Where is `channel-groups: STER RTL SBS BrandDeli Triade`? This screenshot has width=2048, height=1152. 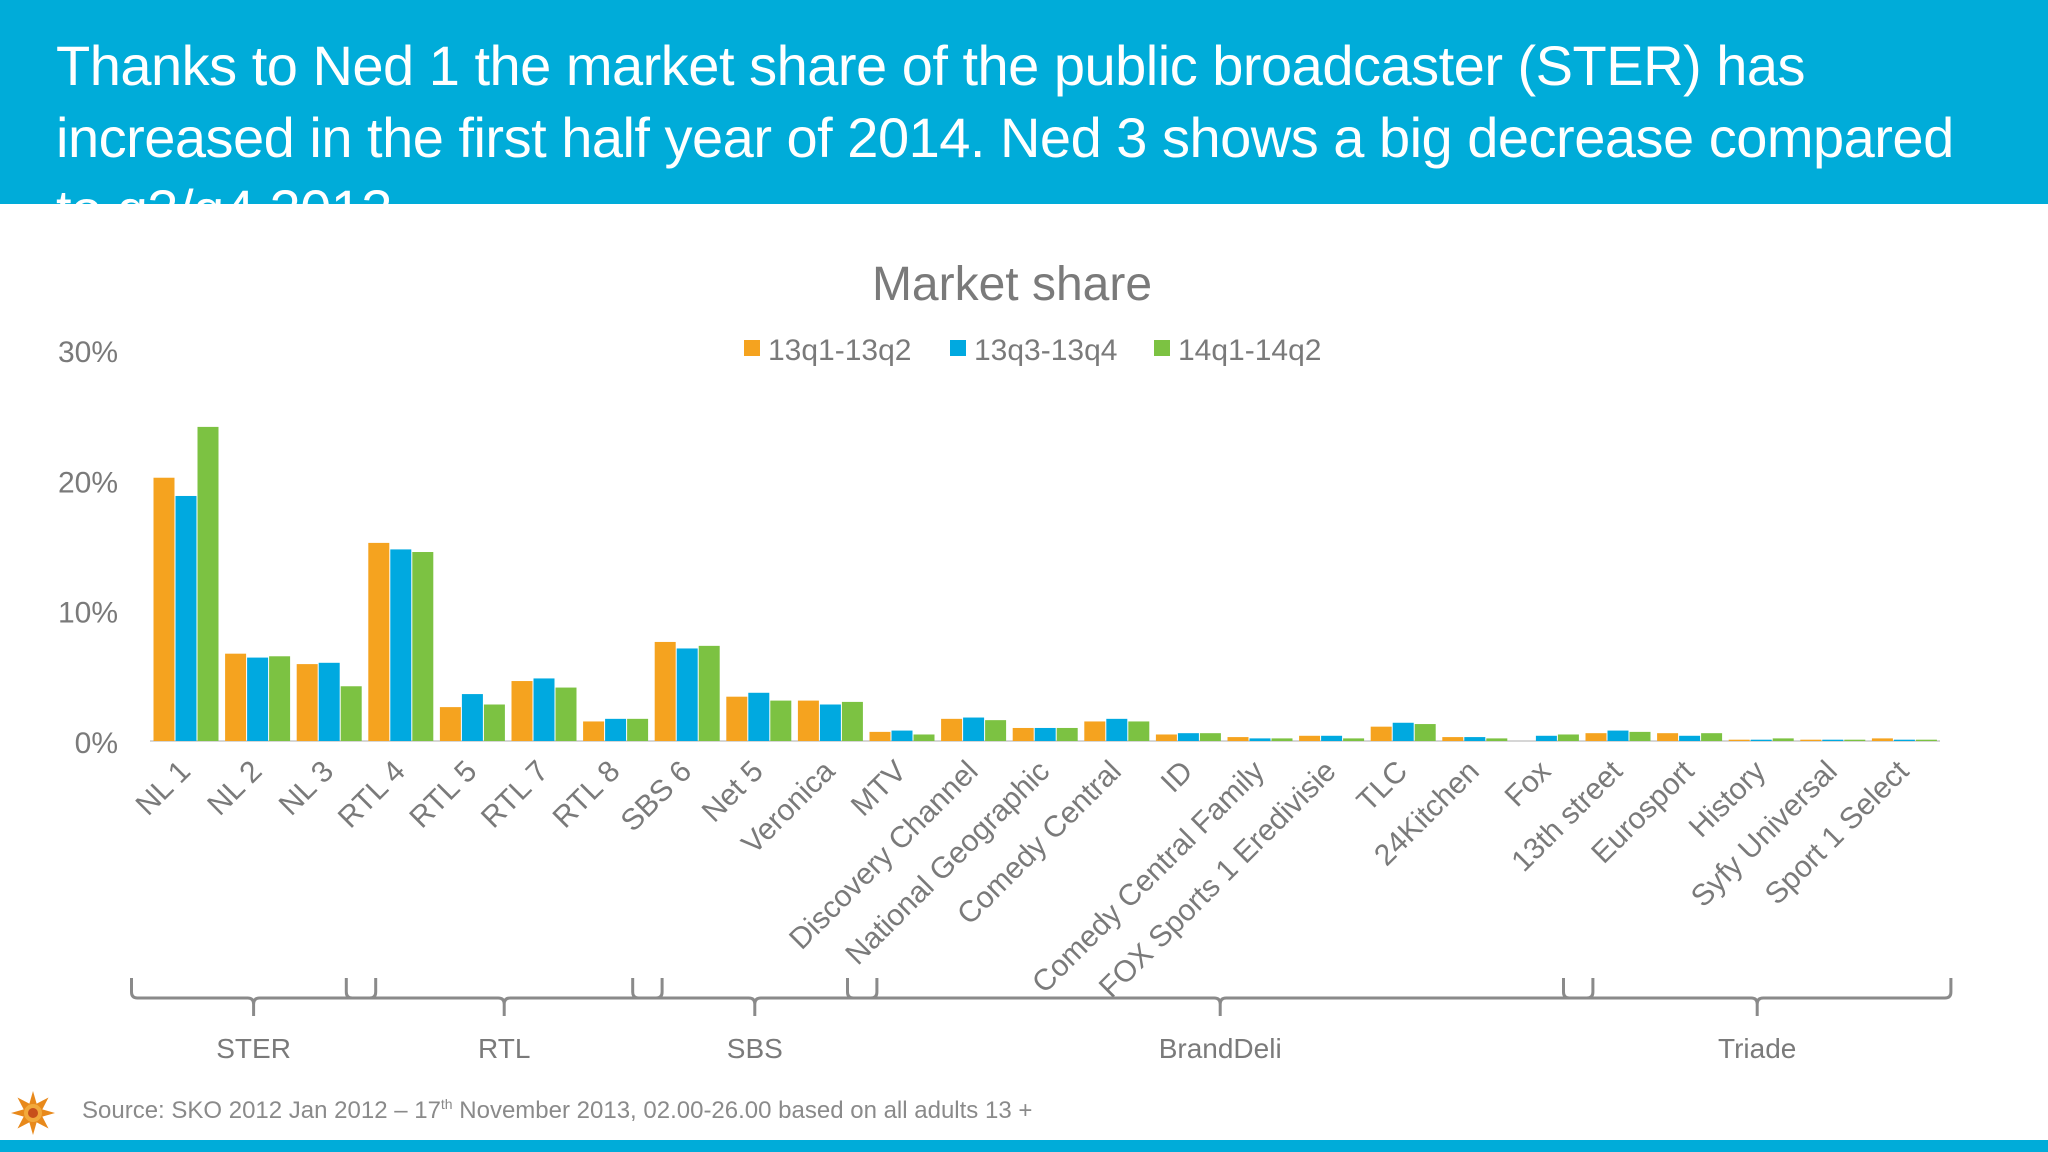 channel-groups: STER RTL SBS BrandDeli Triade is located at coordinates (1041, 1021).